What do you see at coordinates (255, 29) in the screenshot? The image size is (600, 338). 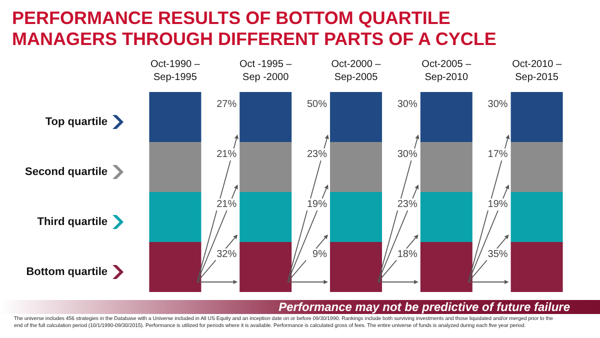 I see `chart-title: PERFORMANCE RESULTS OF BOTTOM QUARTILE MANAGERS THROUGH DIFFERENT PARTS OF A CYCLE` at bounding box center [255, 29].